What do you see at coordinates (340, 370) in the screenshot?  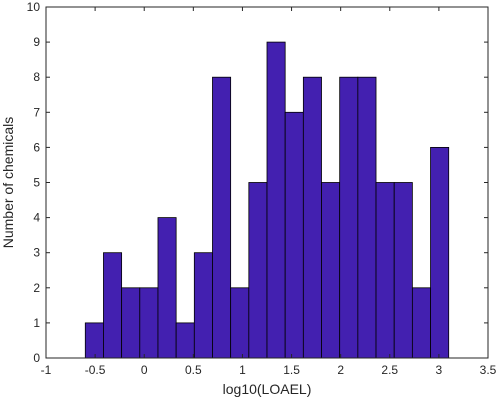 I see `x-tick-label: 2` at bounding box center [340, 370].